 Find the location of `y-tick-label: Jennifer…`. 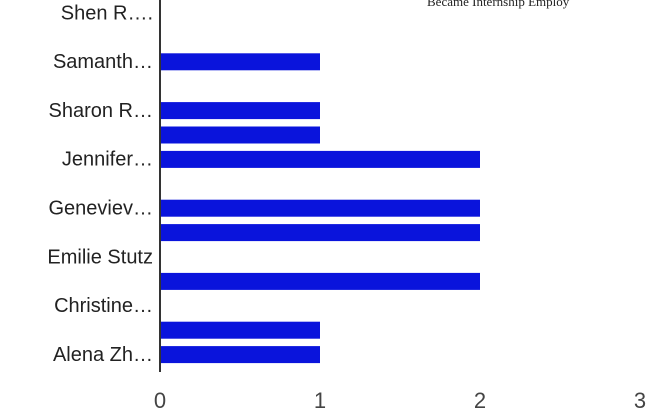

y-tick-label: Jennifer… is located at coordinates (107, 160).